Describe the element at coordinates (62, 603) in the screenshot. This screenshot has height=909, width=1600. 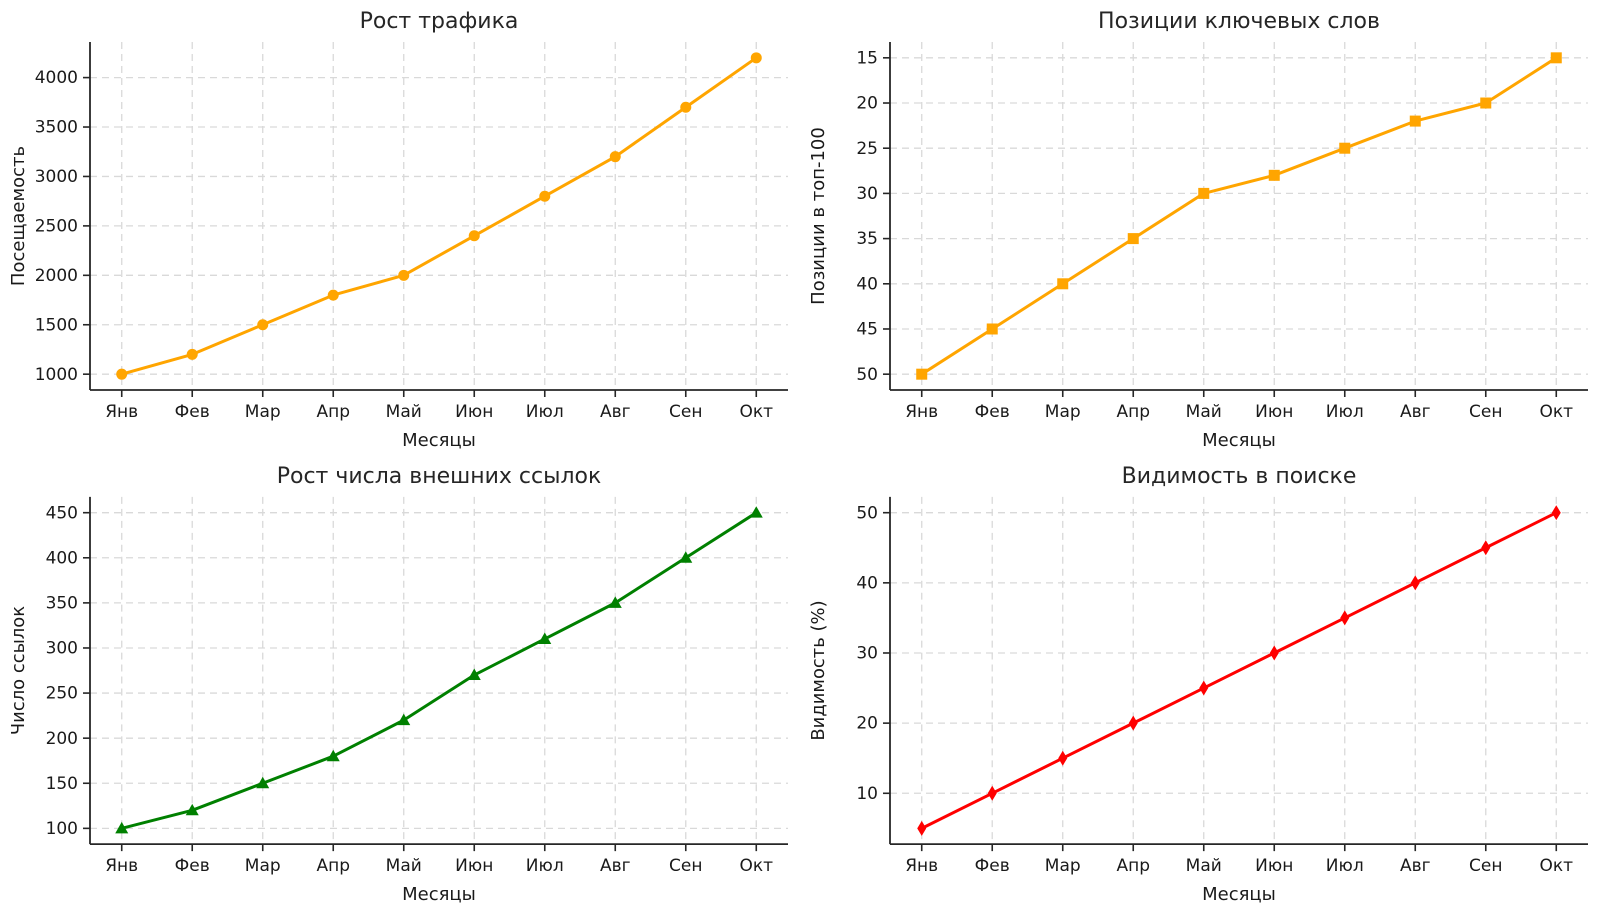
I see `y-tick-label: 350` at that location.